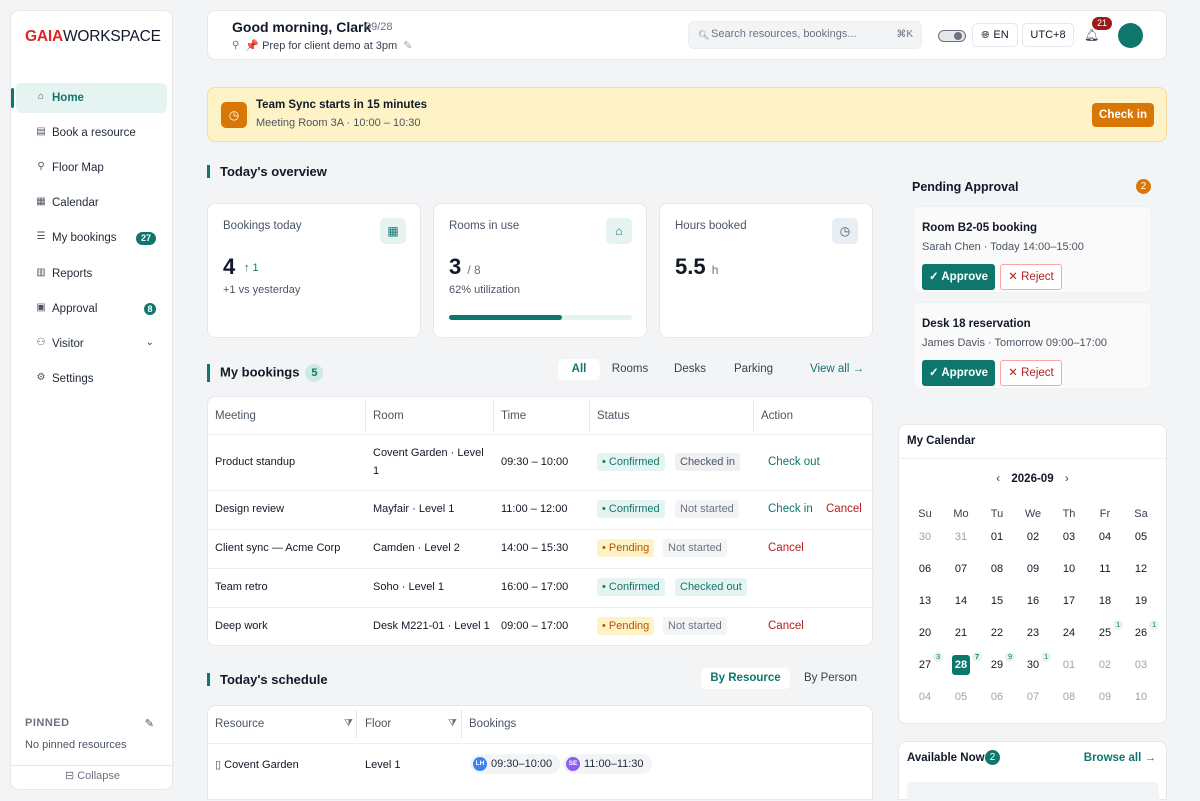 The width and height of the screenshot is (1200, 801). Describe the element at coordinates (1033, 633) in the screenshot. I see `calendar-day: 23` at that location.